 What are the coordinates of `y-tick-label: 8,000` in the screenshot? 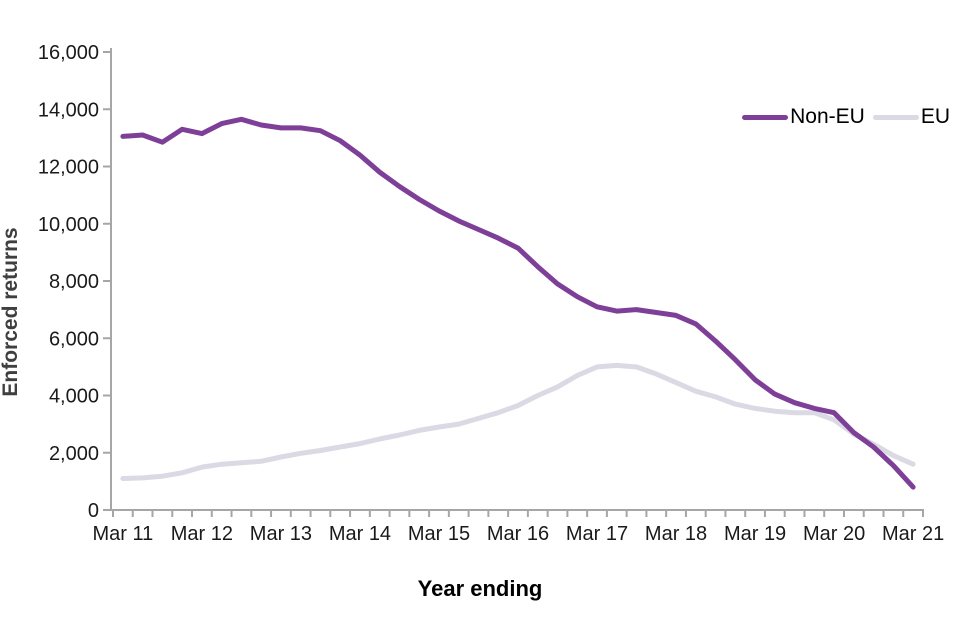 It's located at (74, 282).